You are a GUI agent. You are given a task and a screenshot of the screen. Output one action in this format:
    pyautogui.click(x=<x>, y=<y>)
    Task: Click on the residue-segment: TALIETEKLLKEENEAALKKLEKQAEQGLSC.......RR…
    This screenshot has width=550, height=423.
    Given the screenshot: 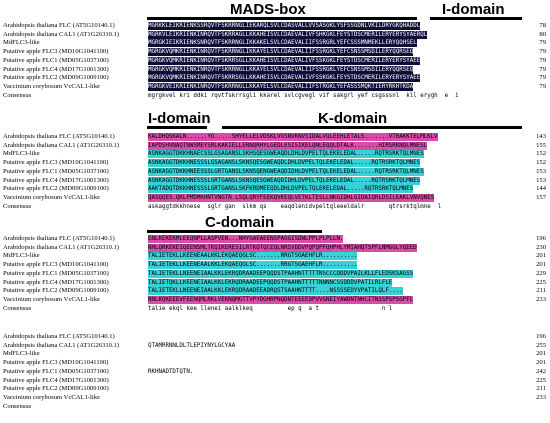 What is the action you would take?
    pyautogui.click(x=253, y=256)
    